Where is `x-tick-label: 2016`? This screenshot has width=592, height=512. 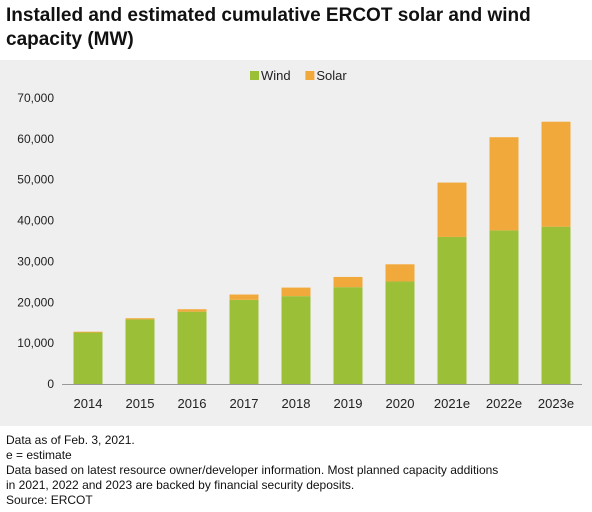 x-tick-label: 2016 is located at coordinates (192, 403).